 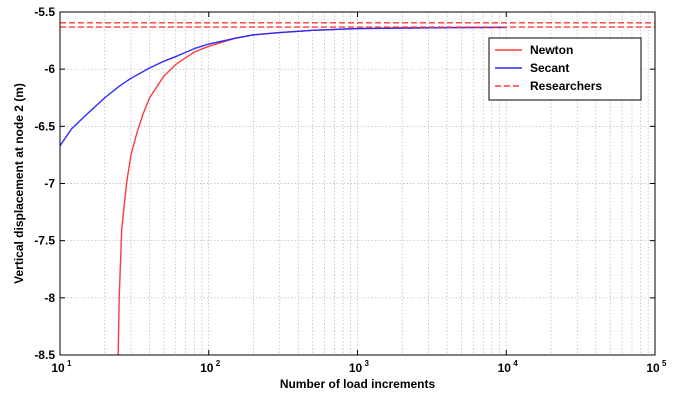 What do you see at coordinates (218, 363) in the screenshot?
I see `x-tick-label-exponent: 2` at bounding box center [218, 363].